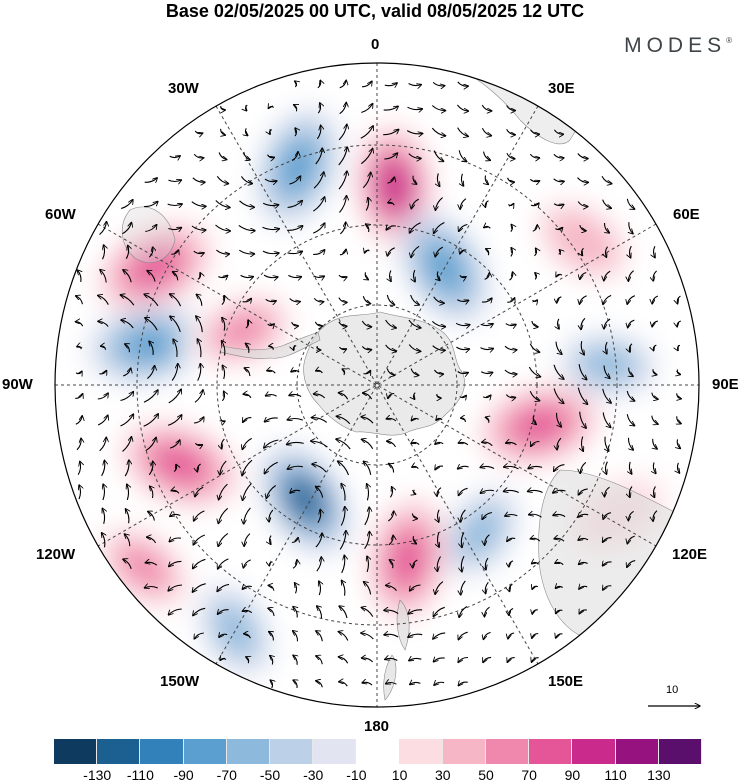 The width and height of the screenshot is (750, 783). I want to click on lon-label-180: 180, so click(377, 726).